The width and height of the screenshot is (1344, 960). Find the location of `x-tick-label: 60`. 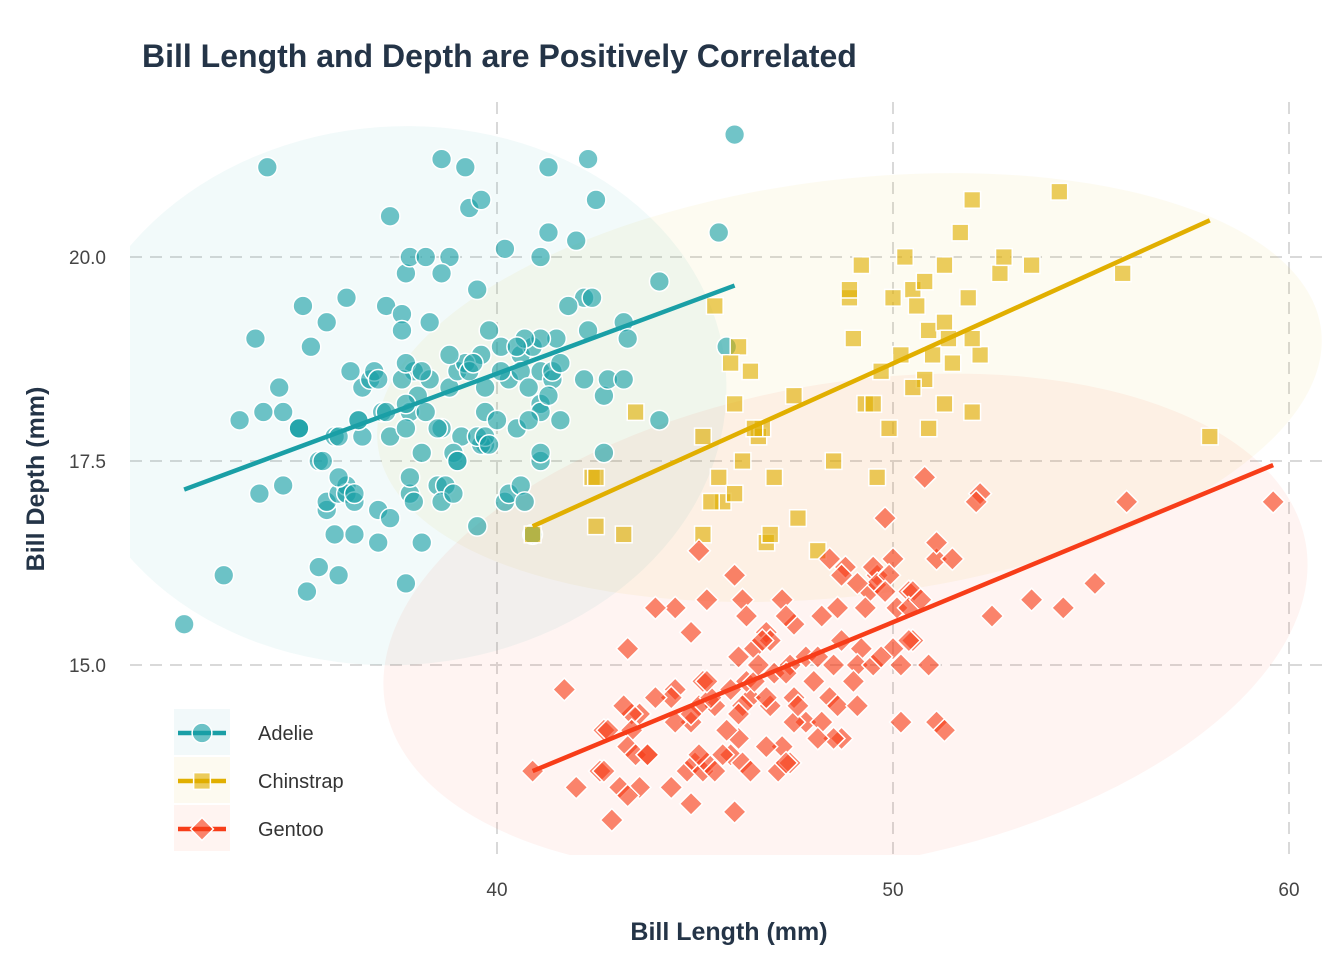

x-tick-label: 60 is located at coordinates (1288, 890).